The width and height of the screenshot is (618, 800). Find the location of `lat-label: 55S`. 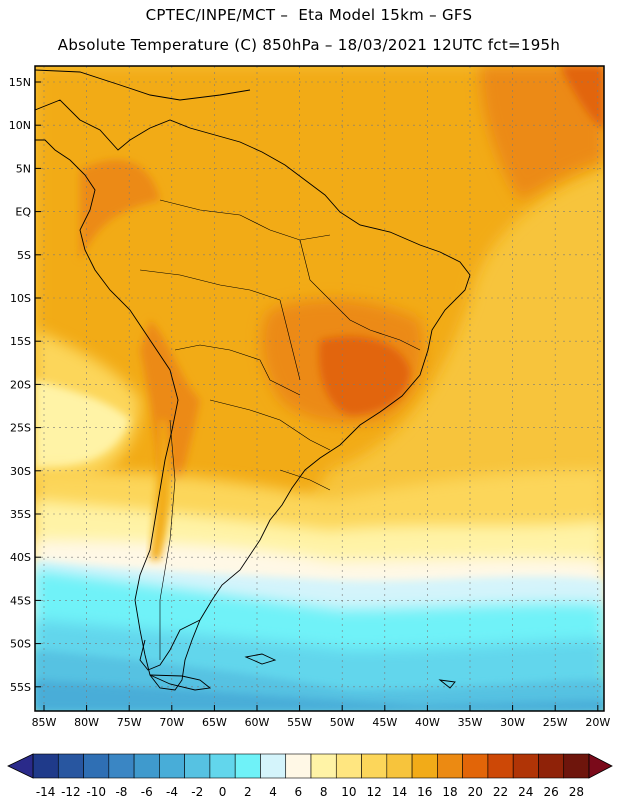

lat-label: 55S is located at coordinates (20, 687).